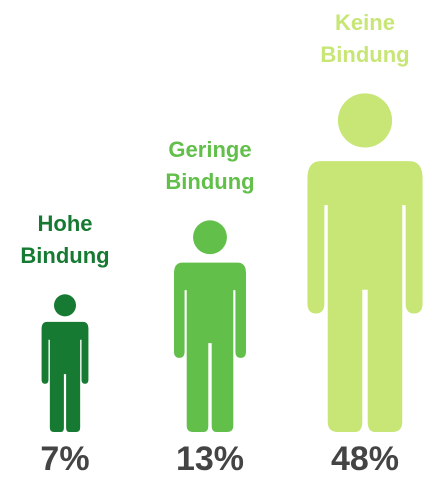 The image size is (434, 479). Describe the element at coordinates (210, 459) in the screenshot. I see `value-label: 13%` at that location.